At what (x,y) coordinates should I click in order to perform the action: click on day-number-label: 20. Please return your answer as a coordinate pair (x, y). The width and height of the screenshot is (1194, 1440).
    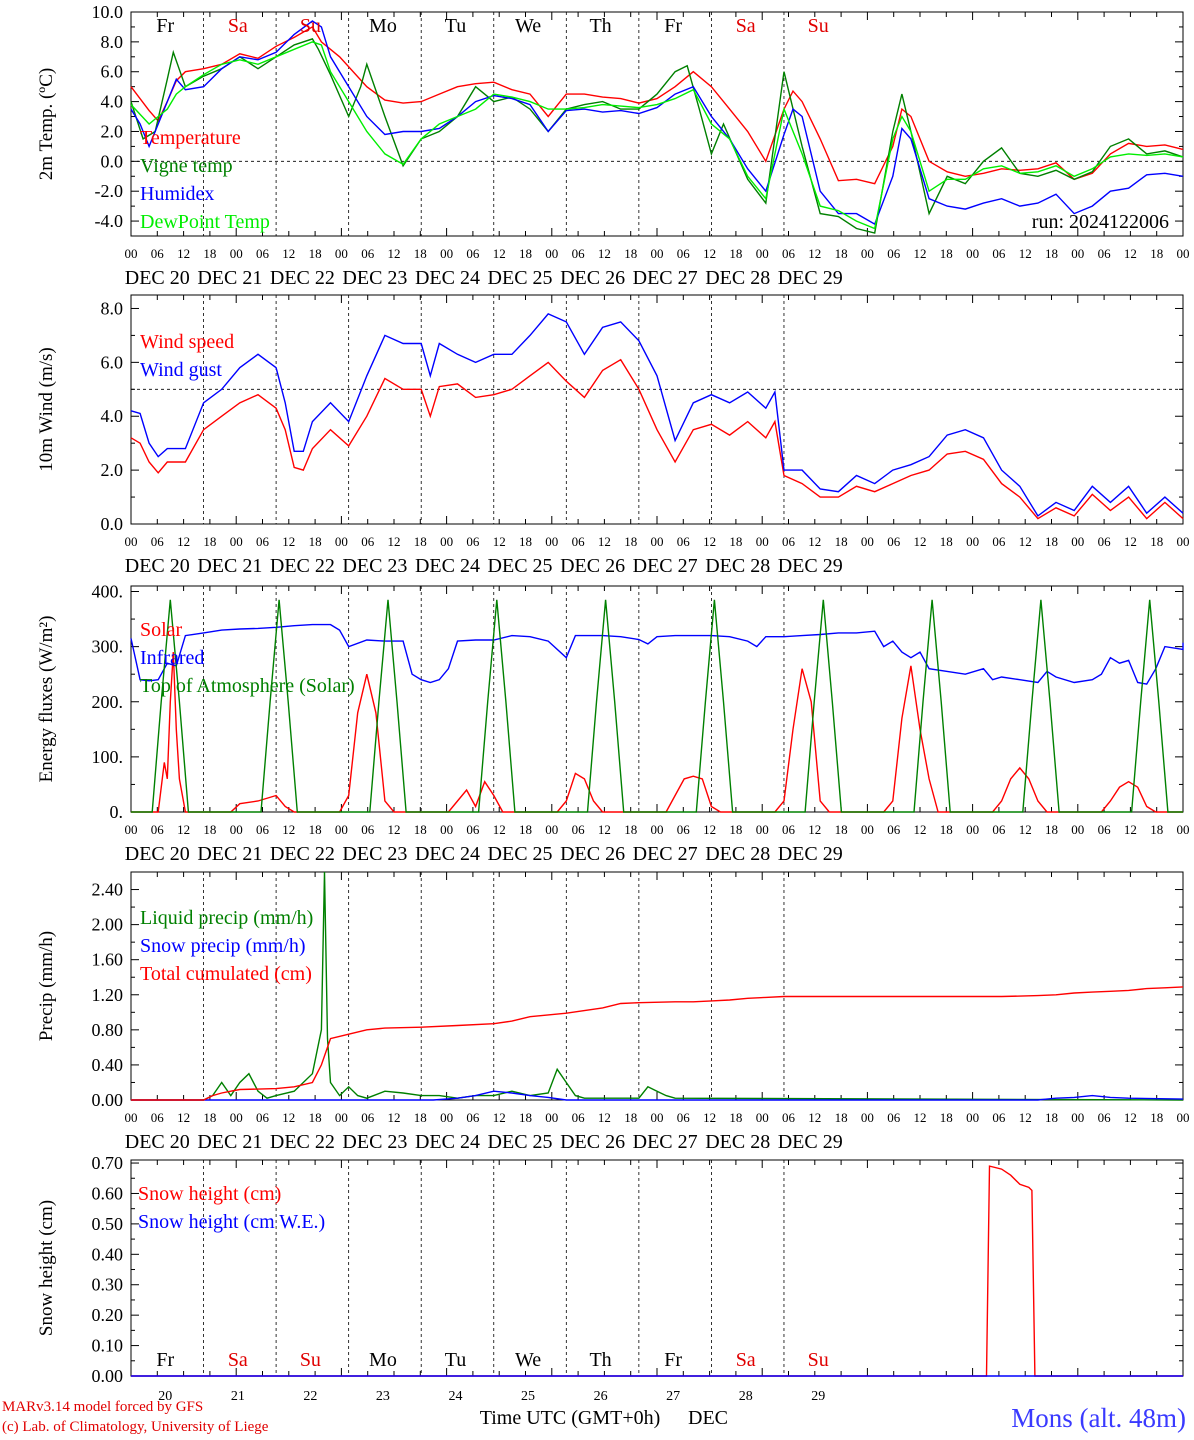
    Looking at the image, I should click on (165, 1396).